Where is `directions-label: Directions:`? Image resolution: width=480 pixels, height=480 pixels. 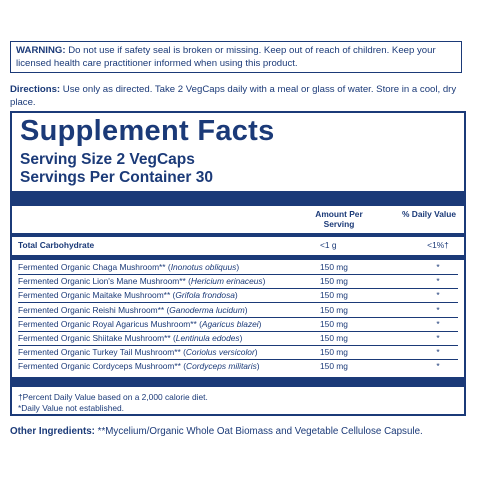 directions-label: Directions: is located at coordinates (35, 89).